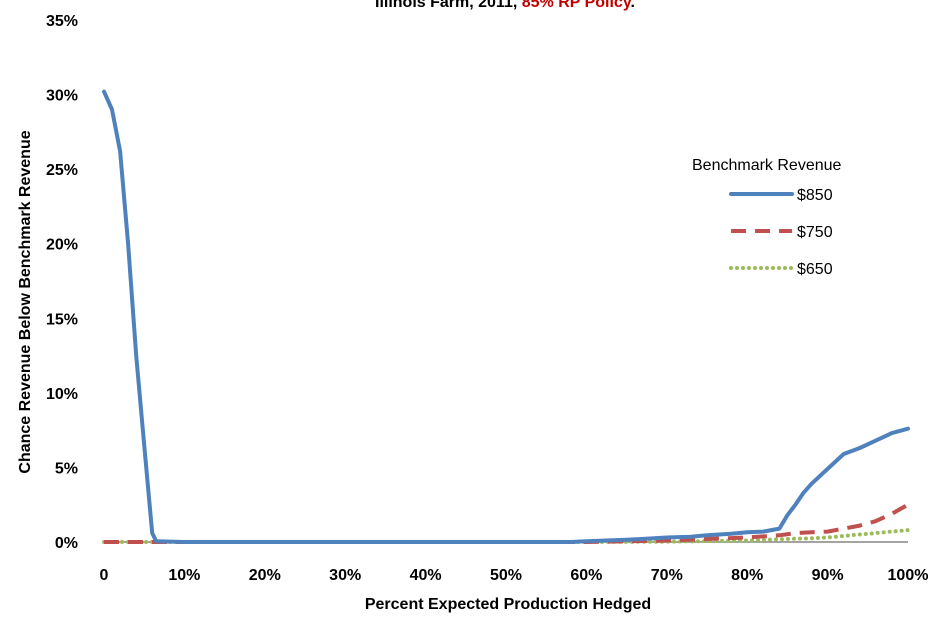  I want to click on x-axis-label: Percent Expected Production Hedged, so click(508, 604).